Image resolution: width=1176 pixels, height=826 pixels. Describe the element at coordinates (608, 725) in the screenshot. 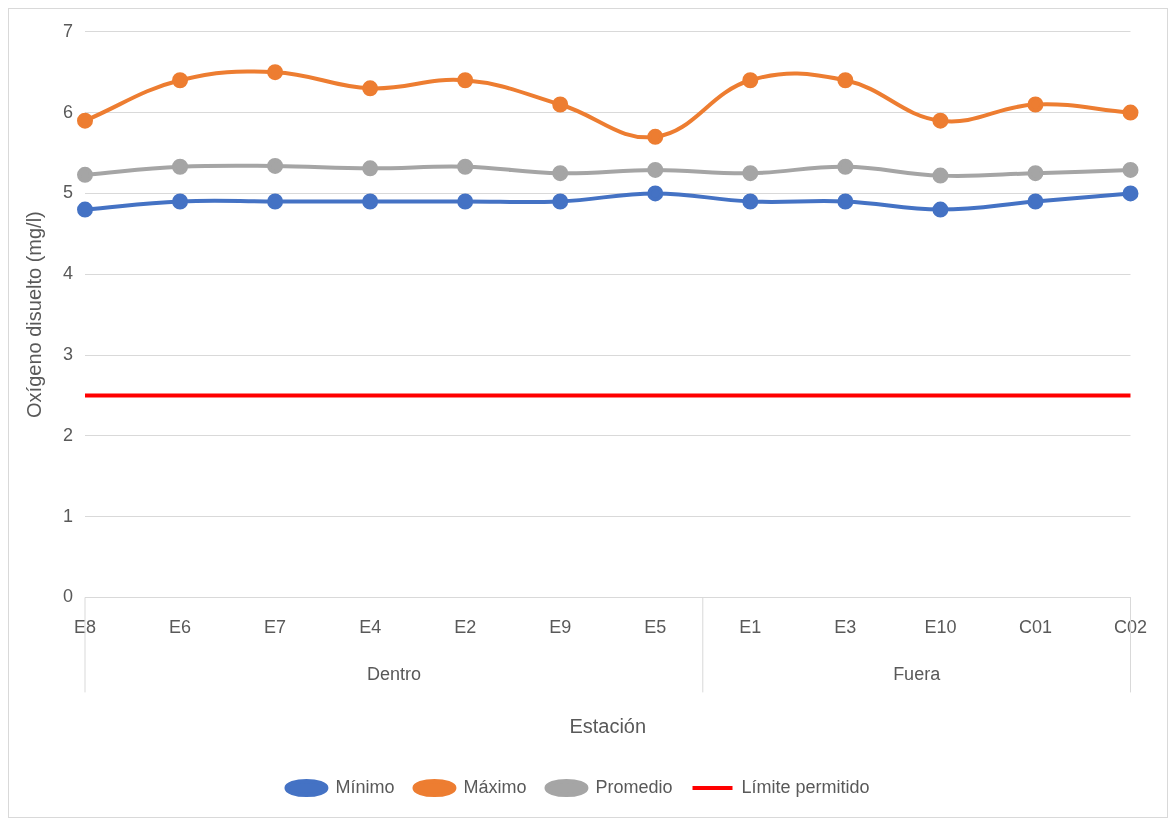

I see `x-axis-title: Estación` at that location.